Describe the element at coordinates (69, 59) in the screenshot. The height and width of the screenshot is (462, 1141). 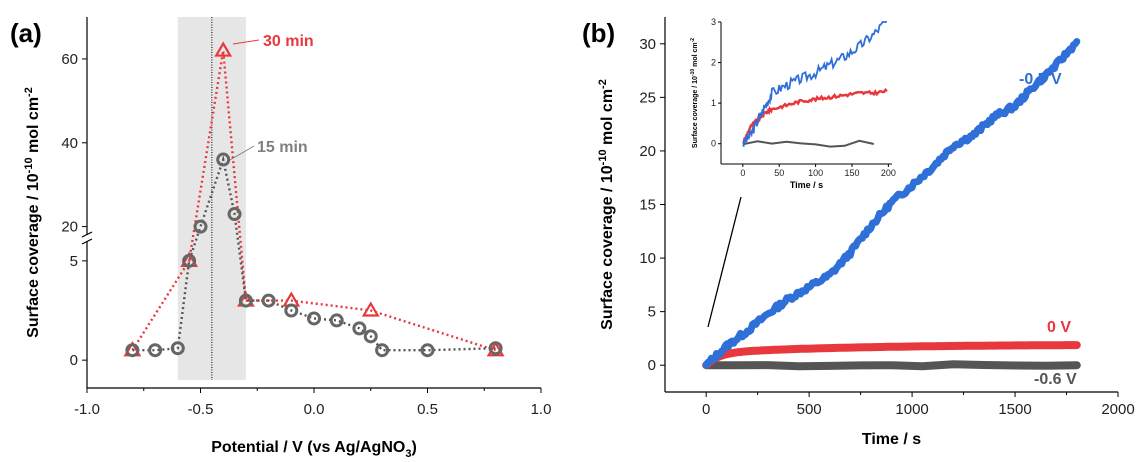
I see `y-tick-label: 60` at that location.